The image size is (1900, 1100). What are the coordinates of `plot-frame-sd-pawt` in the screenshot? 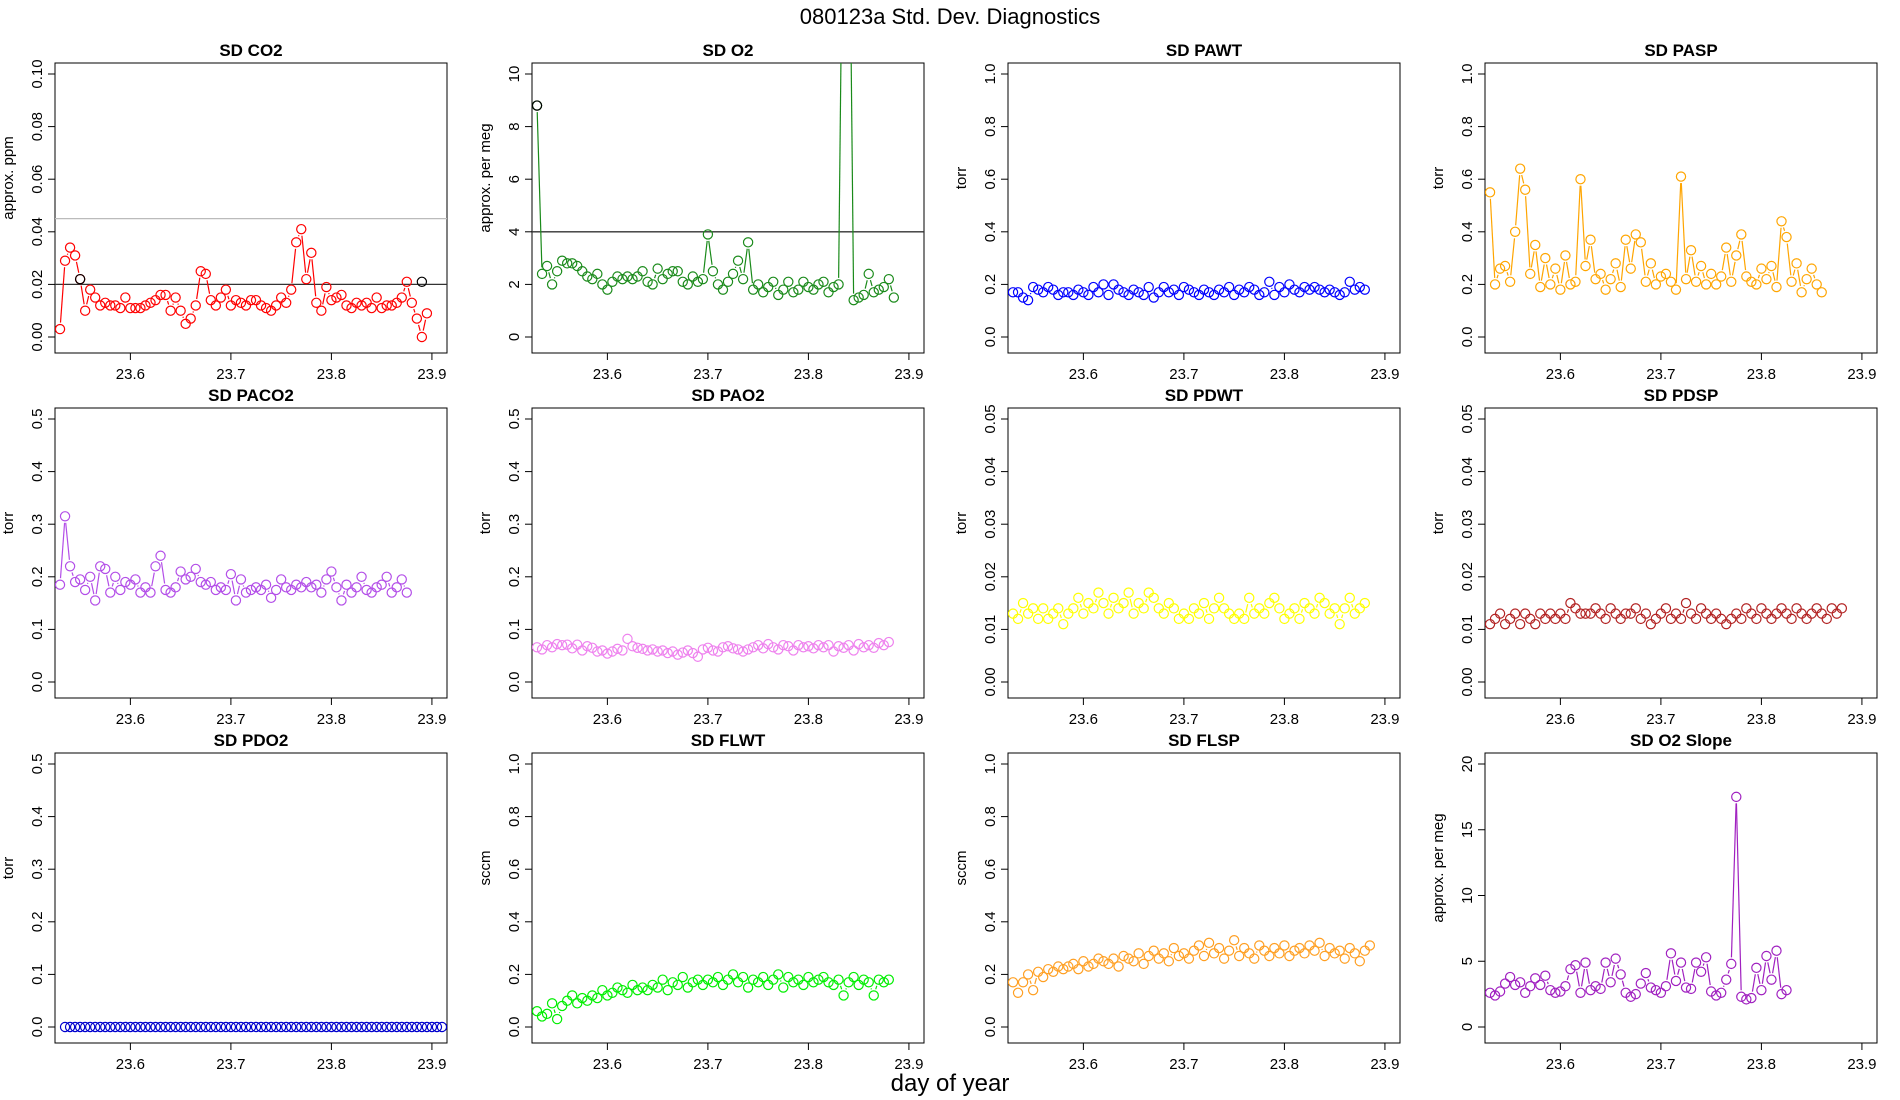 It's located at (1204, 208).